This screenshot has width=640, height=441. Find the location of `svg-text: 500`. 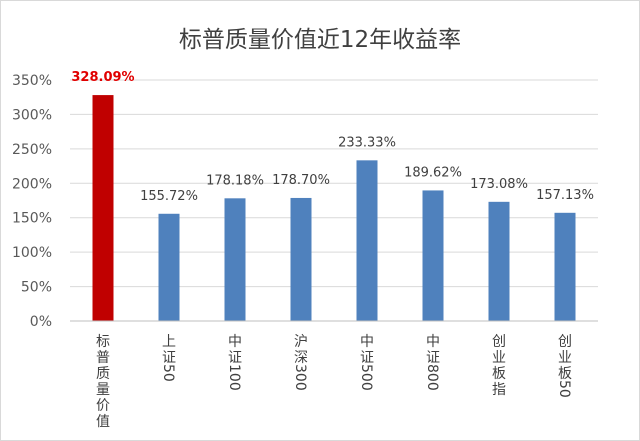

svg-text: 500 is located at coordinates (366, 377).